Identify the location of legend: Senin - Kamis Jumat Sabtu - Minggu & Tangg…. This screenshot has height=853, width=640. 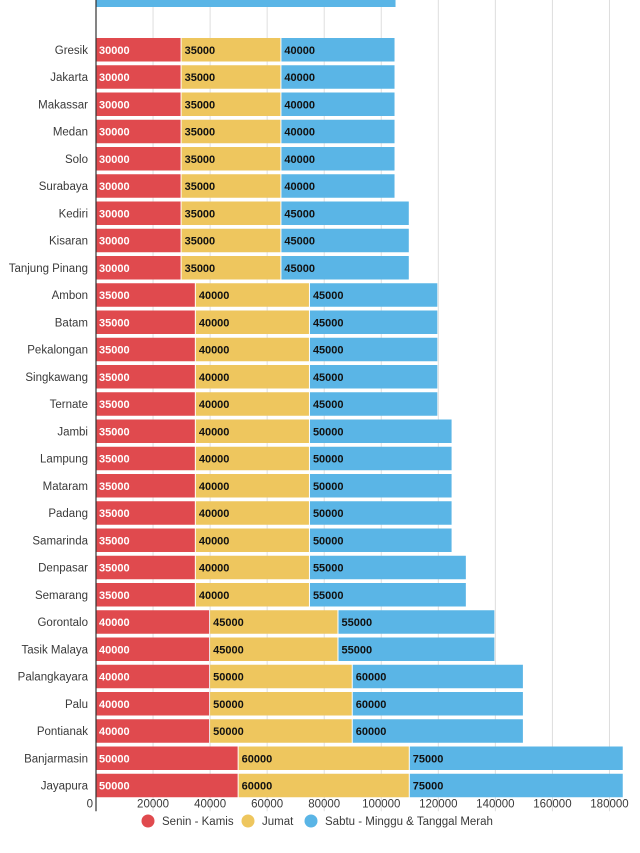
(317, 821).